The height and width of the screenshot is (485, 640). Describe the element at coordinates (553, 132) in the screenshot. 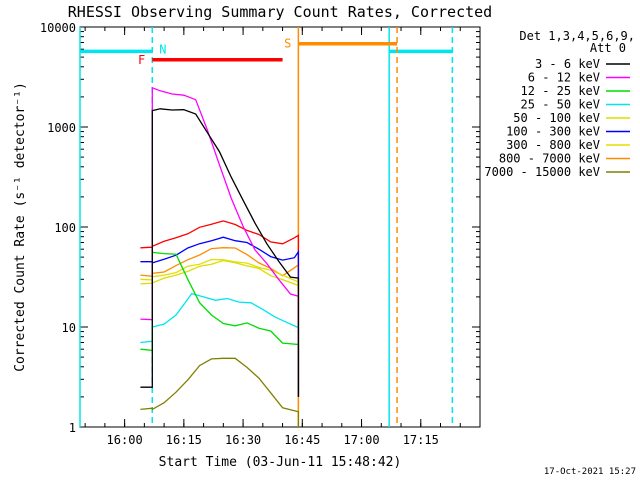

I see `legend-entry-label: 100 - 300 keV` at that location.